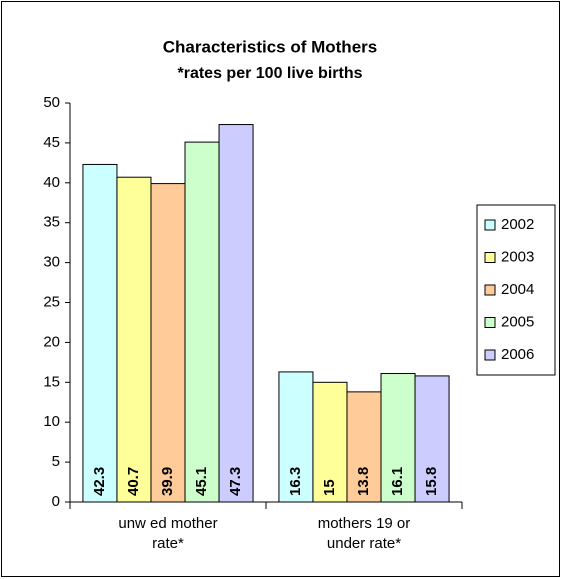 Image resolution: width=562 pixels, height=579 pixels. I want to click on chart-title: Characteristics of Mothers, so click(270, 46).